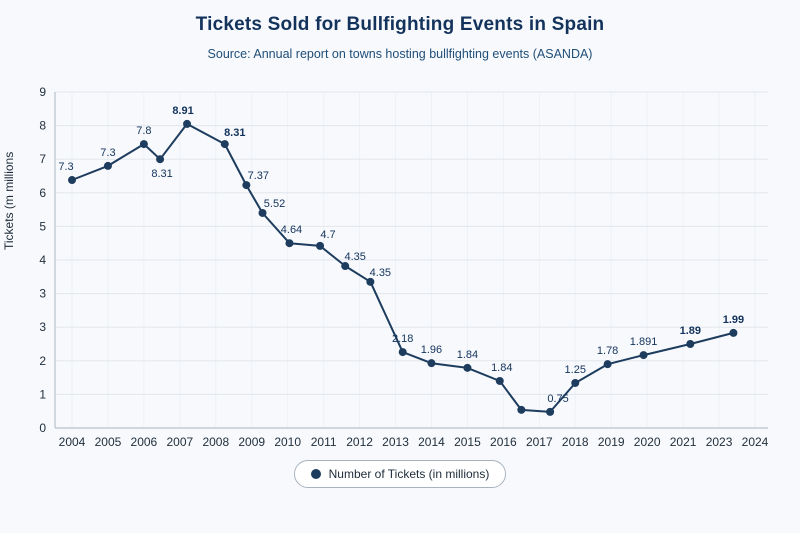  I want to click on x-tick-label: 2021, so click(683, 442).